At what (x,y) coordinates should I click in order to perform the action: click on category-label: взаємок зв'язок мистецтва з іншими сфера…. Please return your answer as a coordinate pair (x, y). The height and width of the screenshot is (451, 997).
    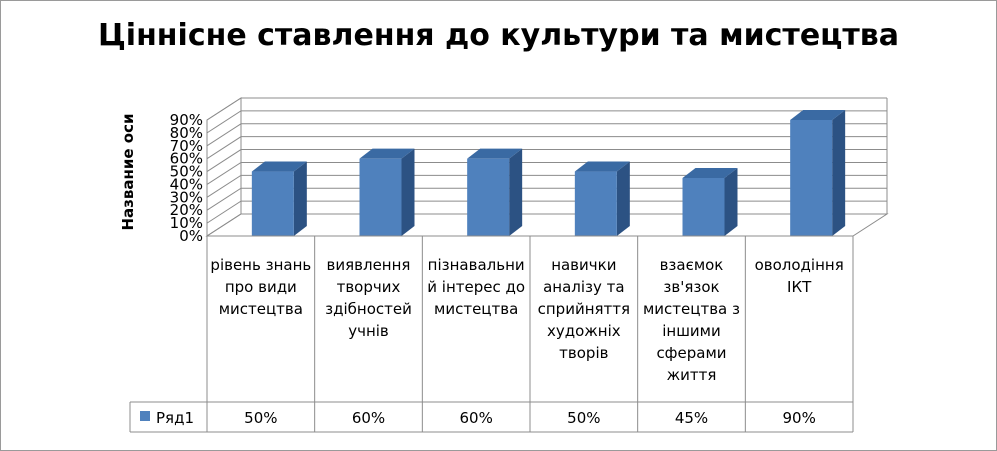
    Looking at the image, I should click on (691, 320).